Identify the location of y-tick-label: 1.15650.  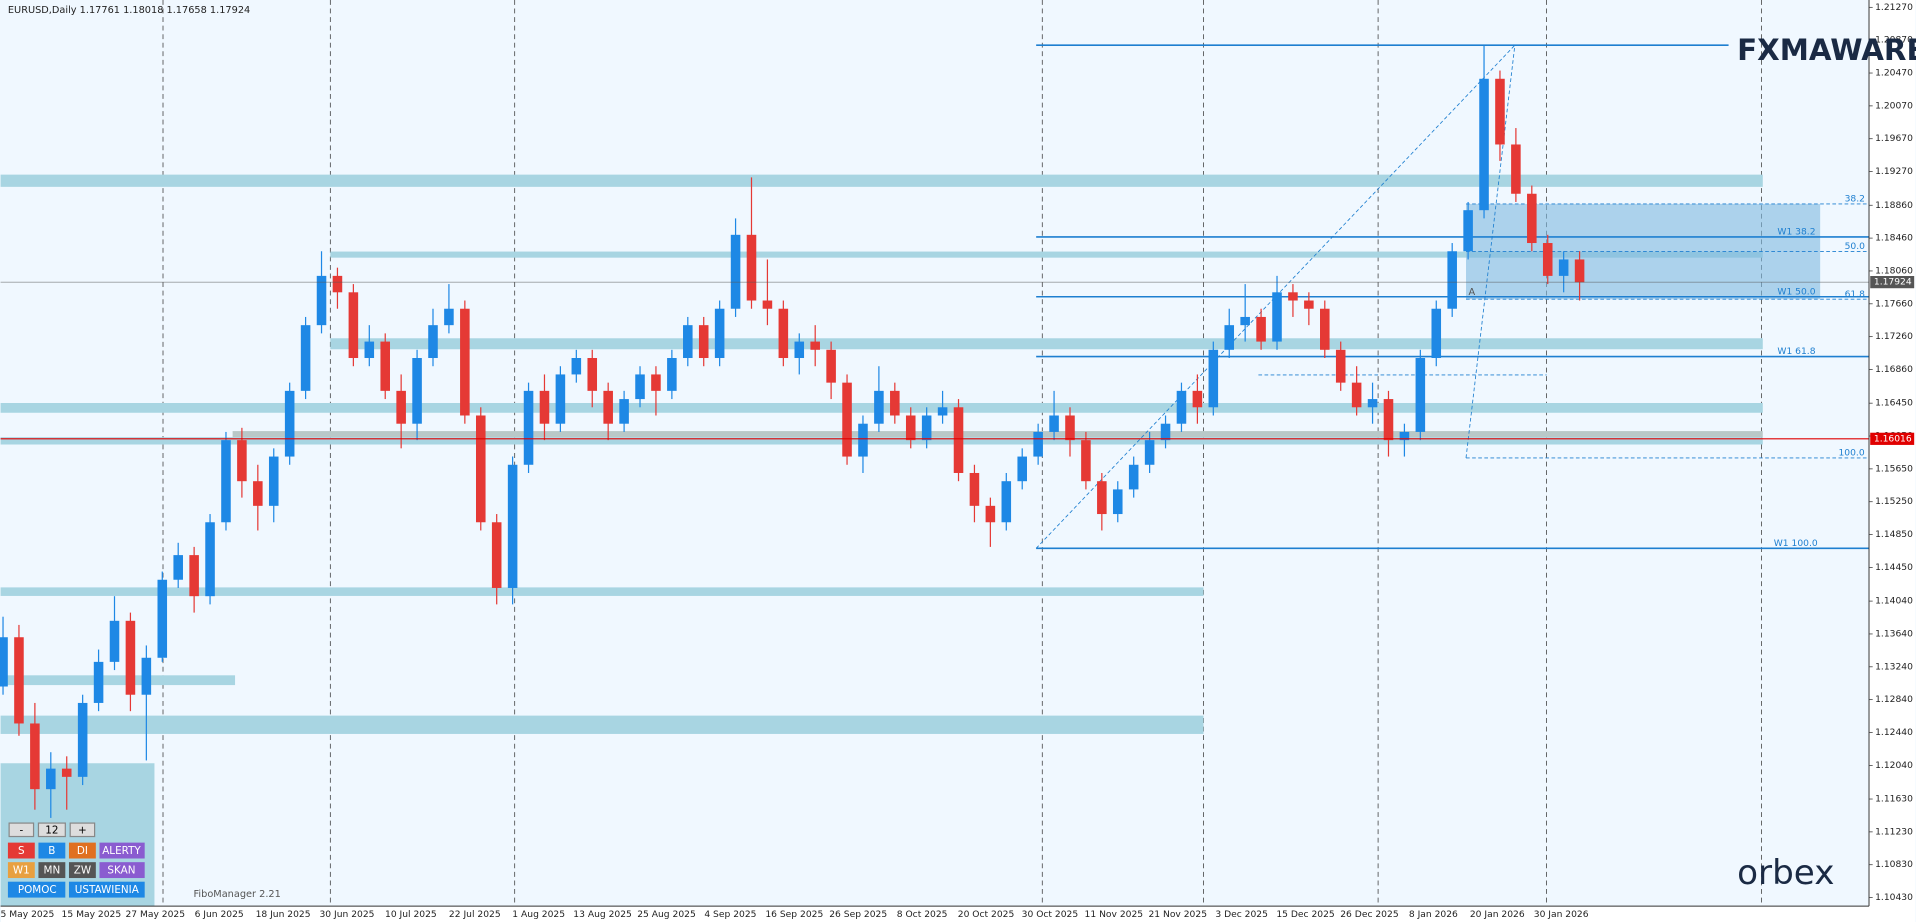
(1894, 469).